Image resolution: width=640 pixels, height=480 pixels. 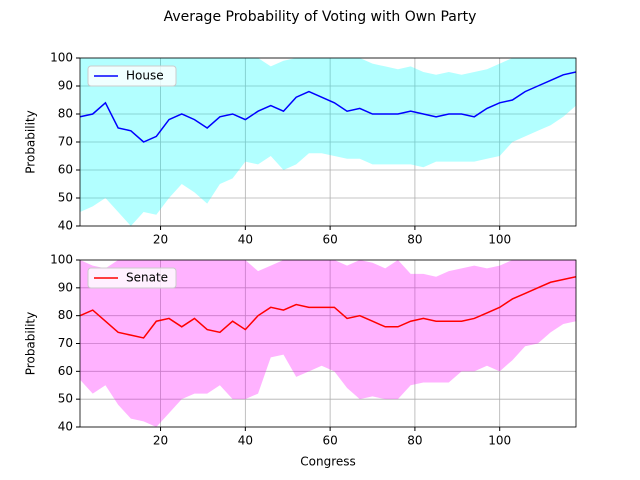 What do you see at coordinates (145, 76) in the screenshot?
I see `legend-label: House` at bounding box center [145, 76].